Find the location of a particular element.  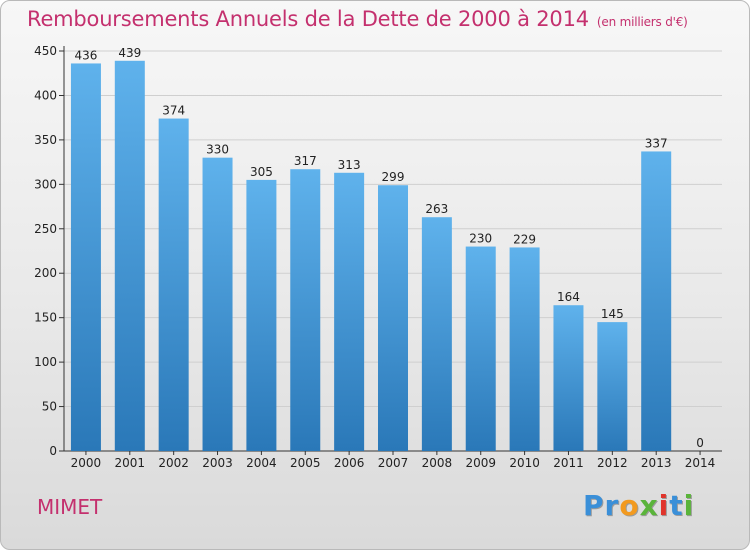

data-label: 0 is located at coordinates (700, 443).